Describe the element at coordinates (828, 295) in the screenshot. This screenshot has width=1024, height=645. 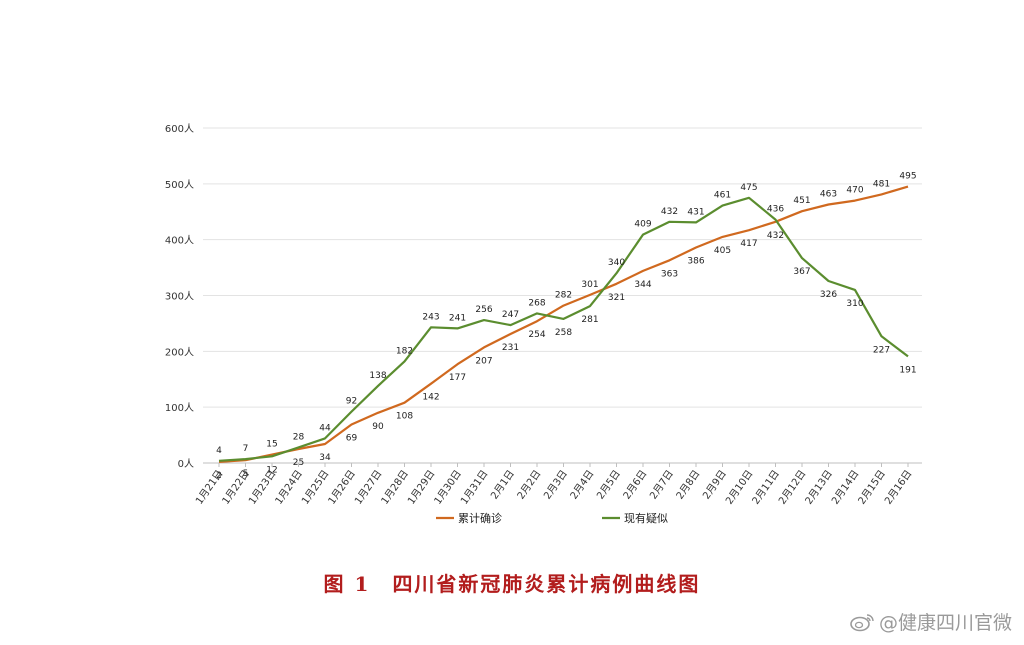
I see `suspected-data-label: 326` at that location.